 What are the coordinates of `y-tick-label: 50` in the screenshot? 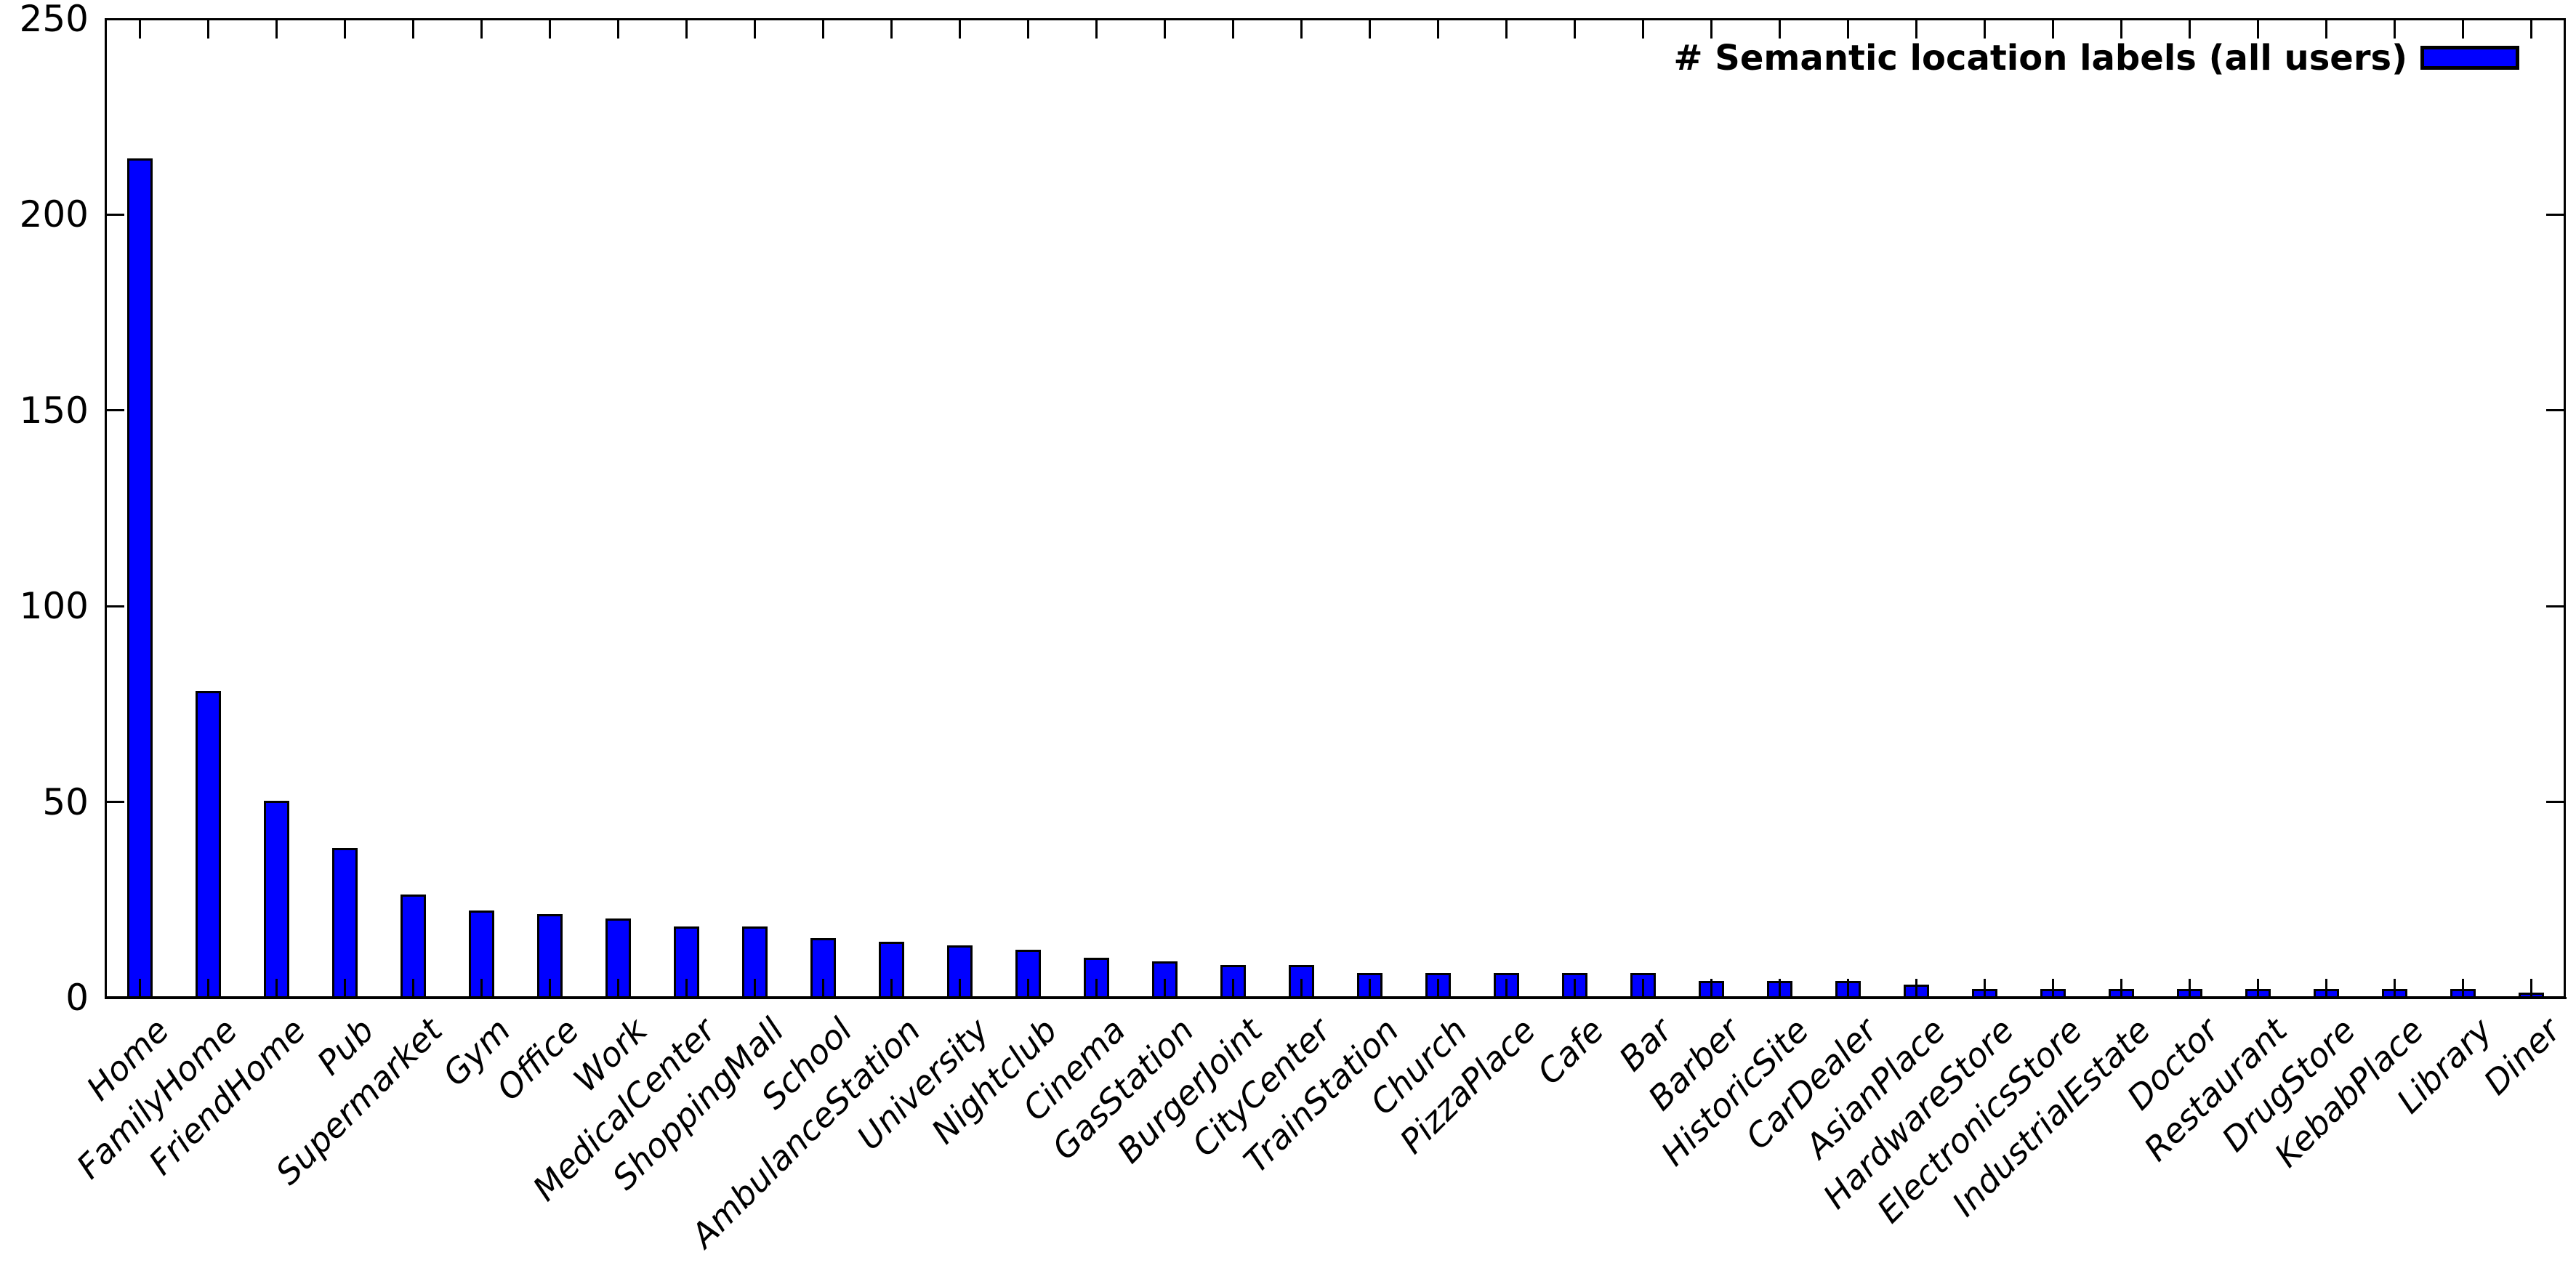 It's located at (65, 801).